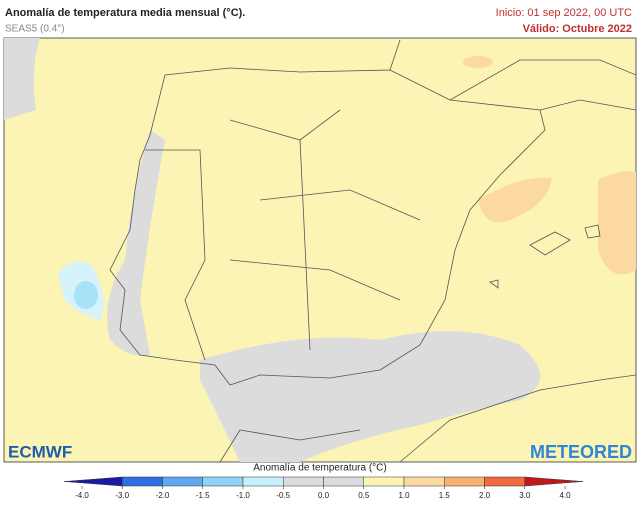 The height and width of the screenshot is (507, 640). What do you see at coordinates (243, 495) in the screenshot?
I see `tick-label: -1.0` at bounding box center [243, 495].